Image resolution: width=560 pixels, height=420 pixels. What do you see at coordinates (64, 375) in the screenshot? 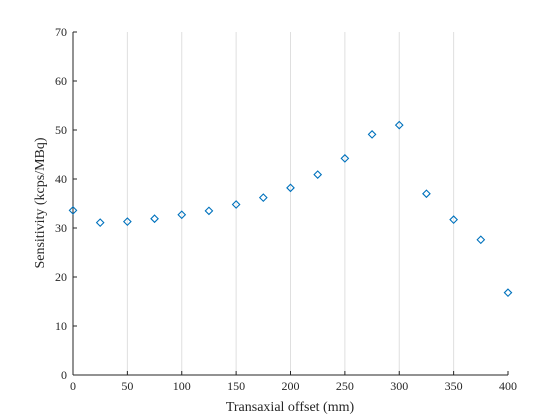
I see `y-tick-label: 0` at bounding box center [64, 375].